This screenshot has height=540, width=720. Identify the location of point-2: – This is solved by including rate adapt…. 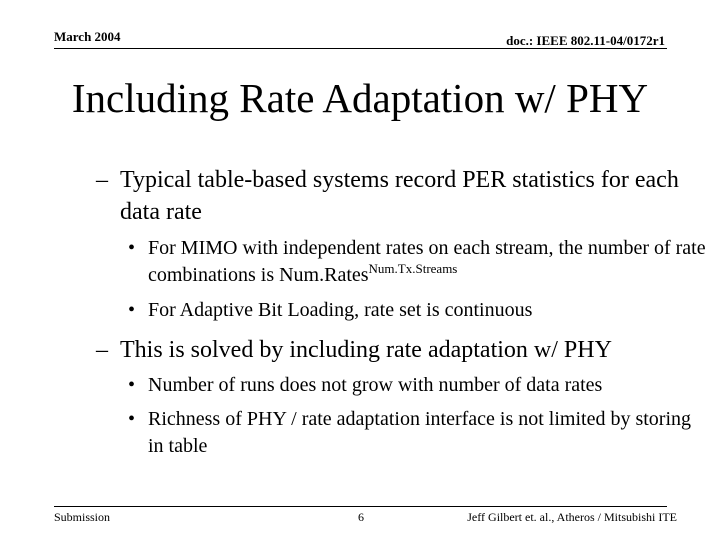
(396, 350).